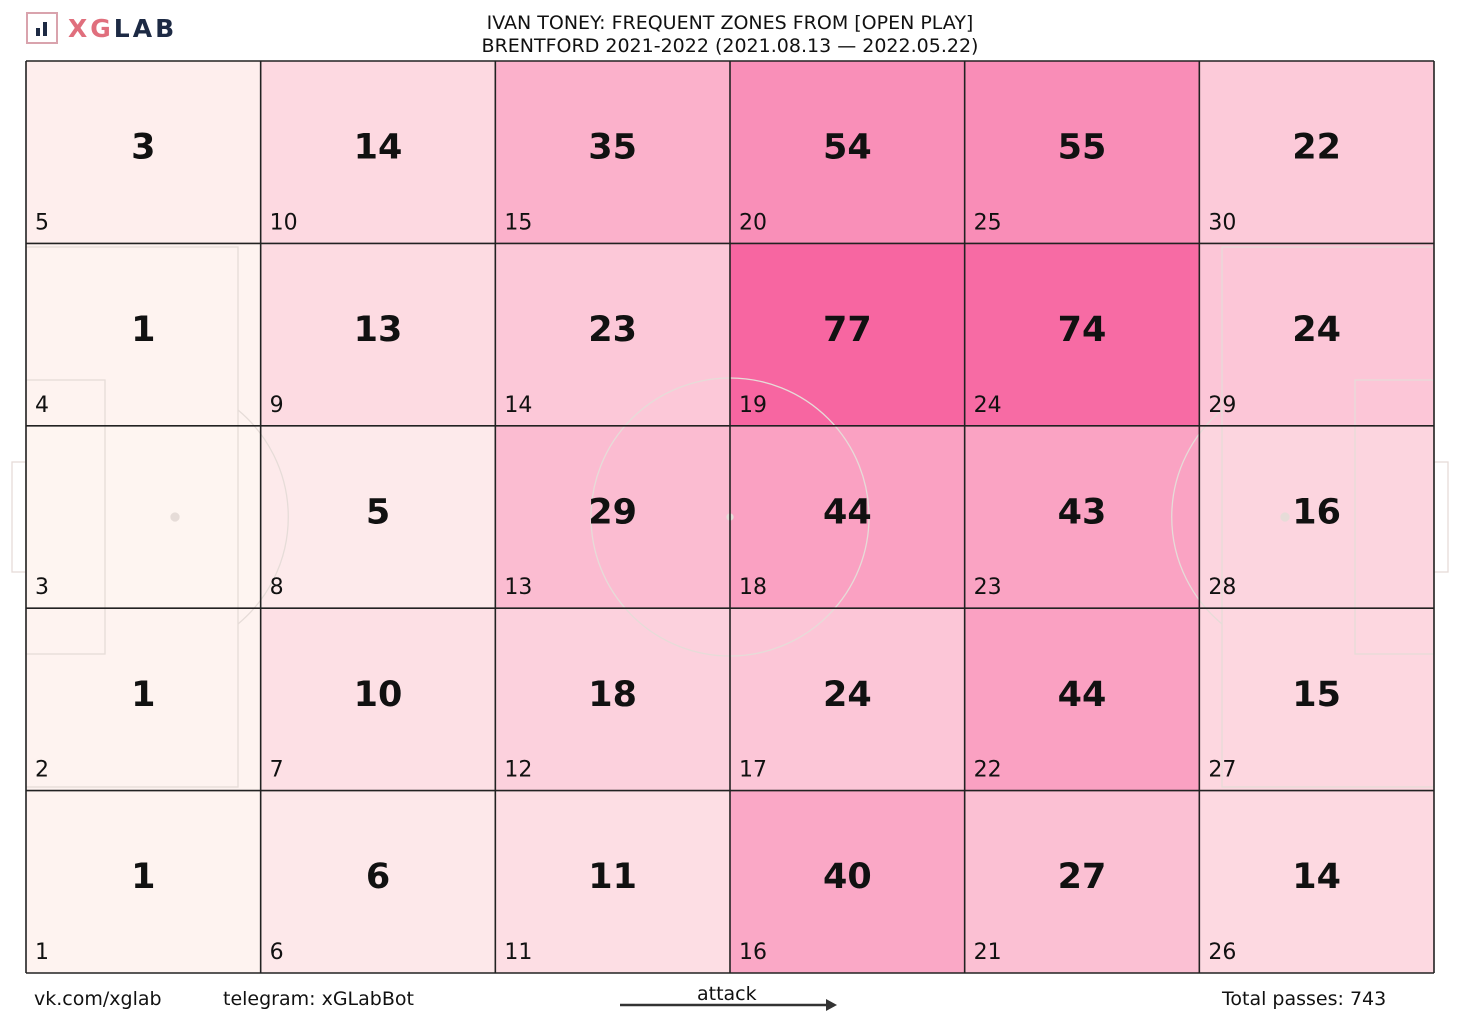  What do you see at coordinates (1222, 770) in the screenshot?
I see `zone-number-label: 27` at bounding box center [1222, 770].